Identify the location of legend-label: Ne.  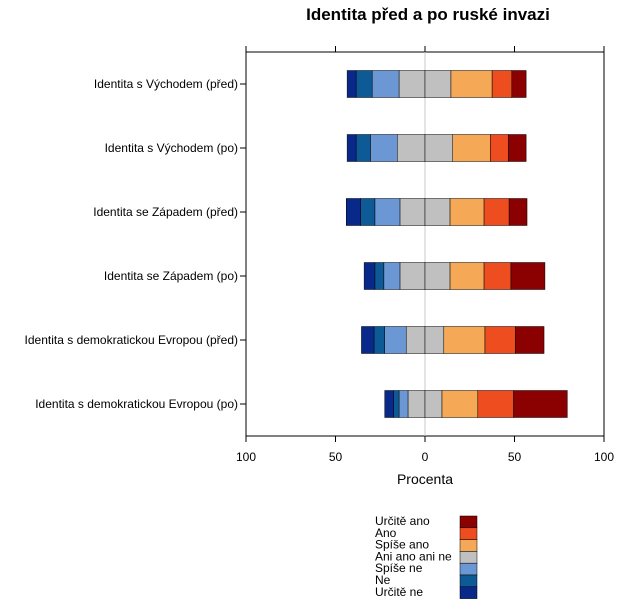
(383, 580).